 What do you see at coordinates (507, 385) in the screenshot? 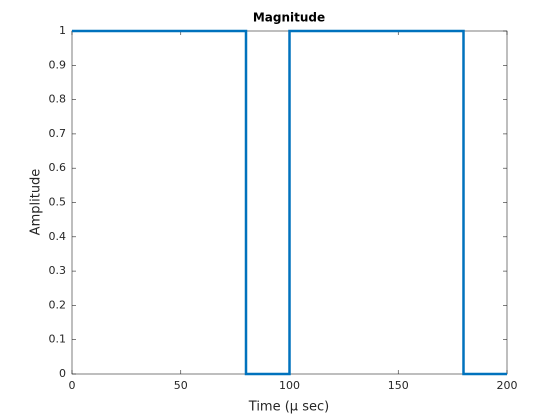
I see `x-tick-label: 200` at bounding box center [507, 385].